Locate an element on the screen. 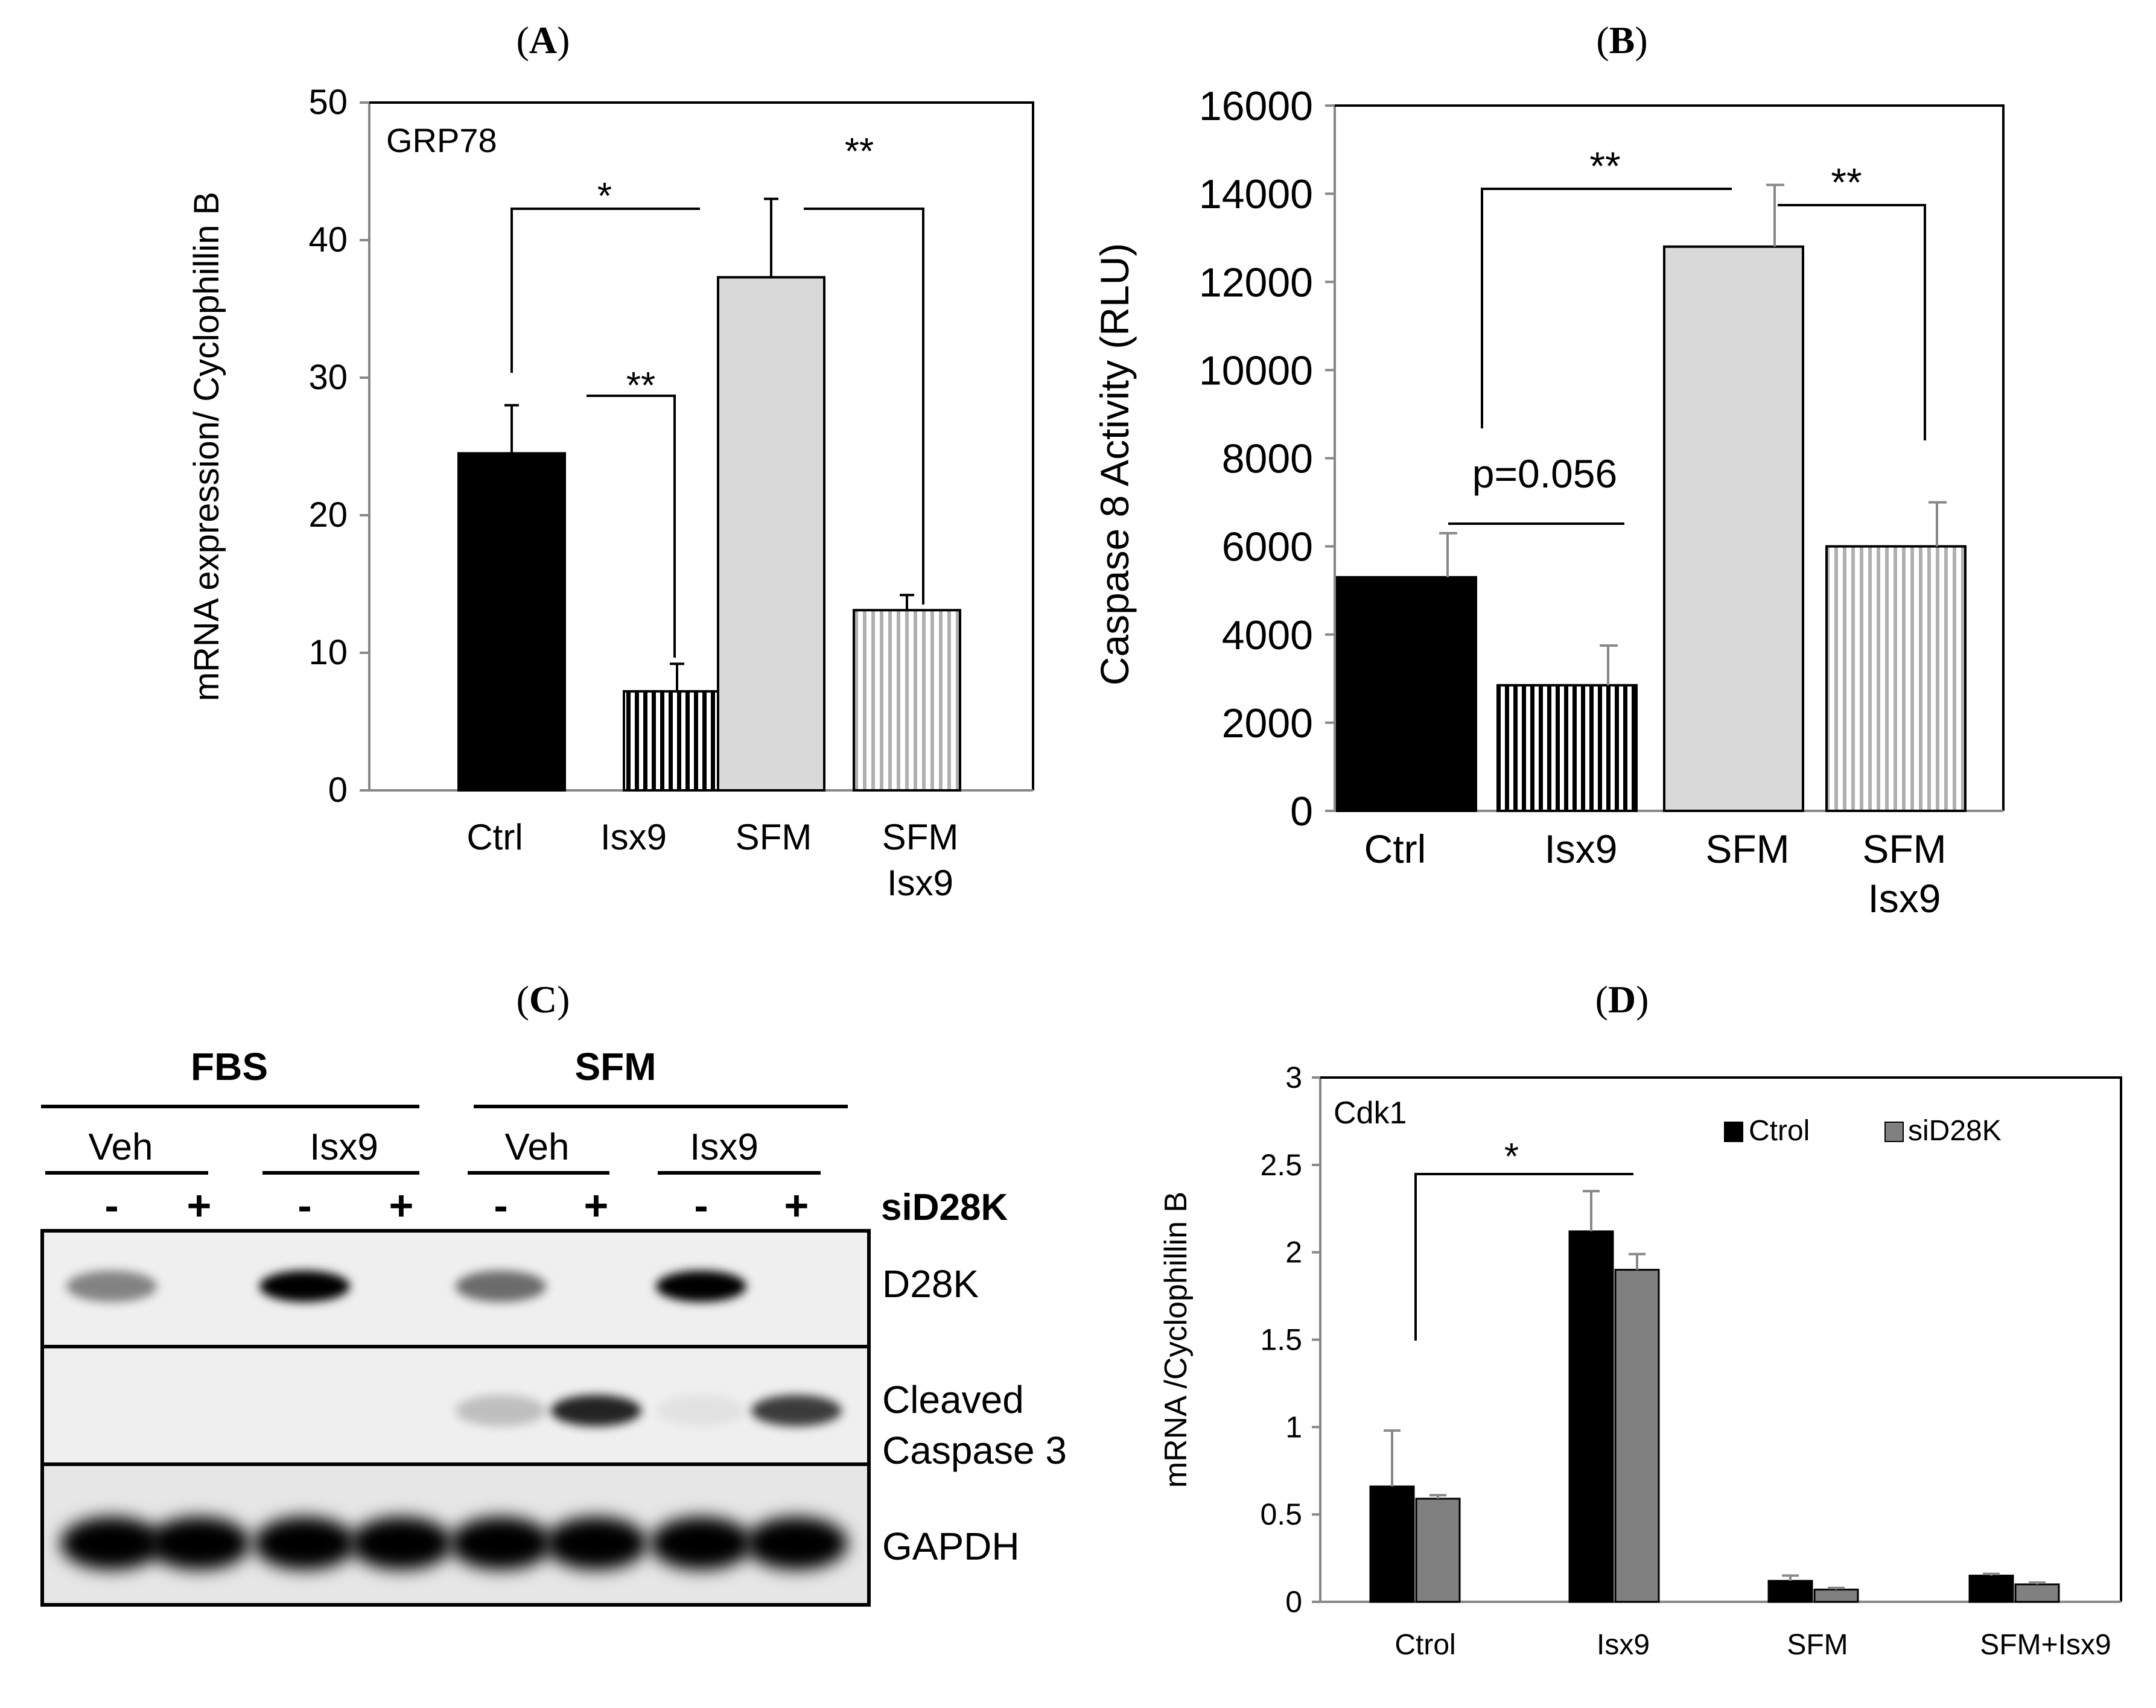  bar-Ctrol-Isx9 is located at coordinates (1591, 1416).